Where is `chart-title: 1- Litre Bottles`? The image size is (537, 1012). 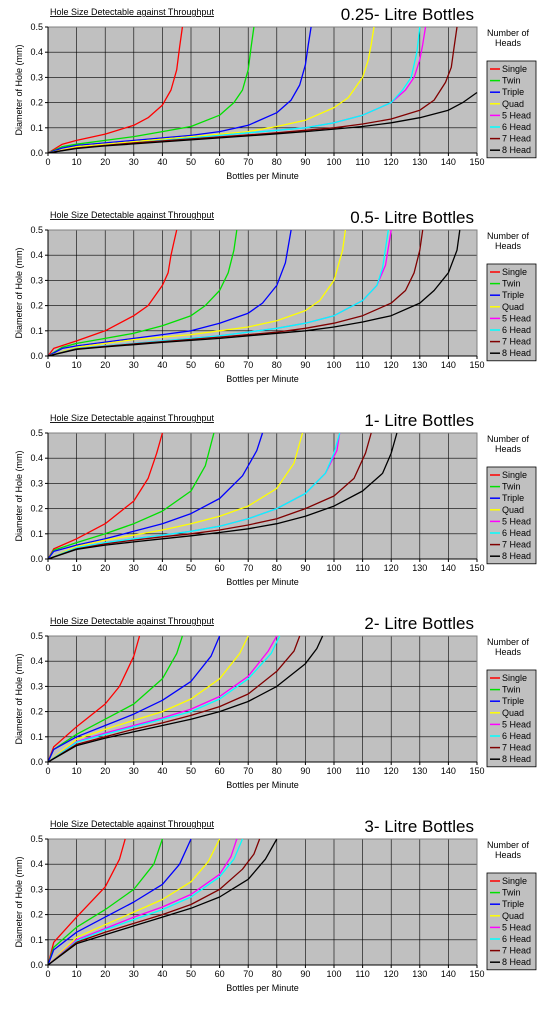 chart-title: 1- Litre Bottles is located at coordinates (419, 420).